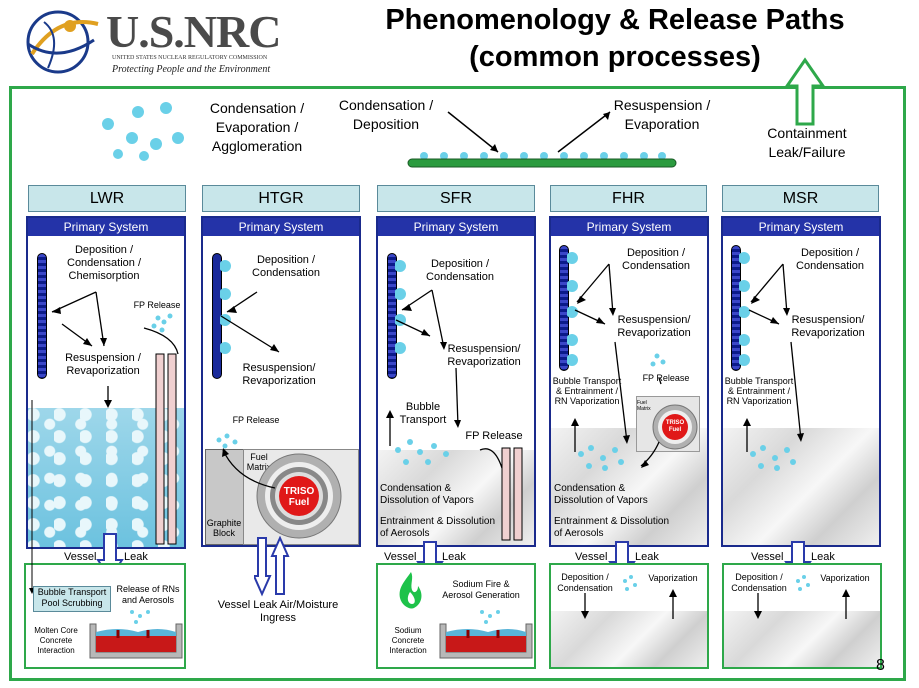  What do you see at coordinates (486, 634) in the screenshot?
I see `sfr-corium-pool` at bounding box center [486, 634].